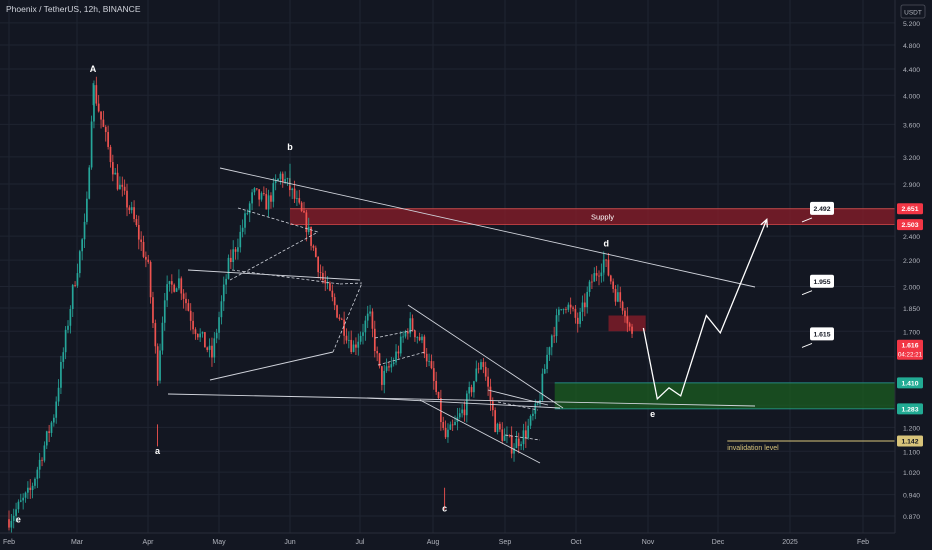  Describe the element at coordinates (911, 96) in the screenshot. I see `y-tick-label: 4.000` at that location.